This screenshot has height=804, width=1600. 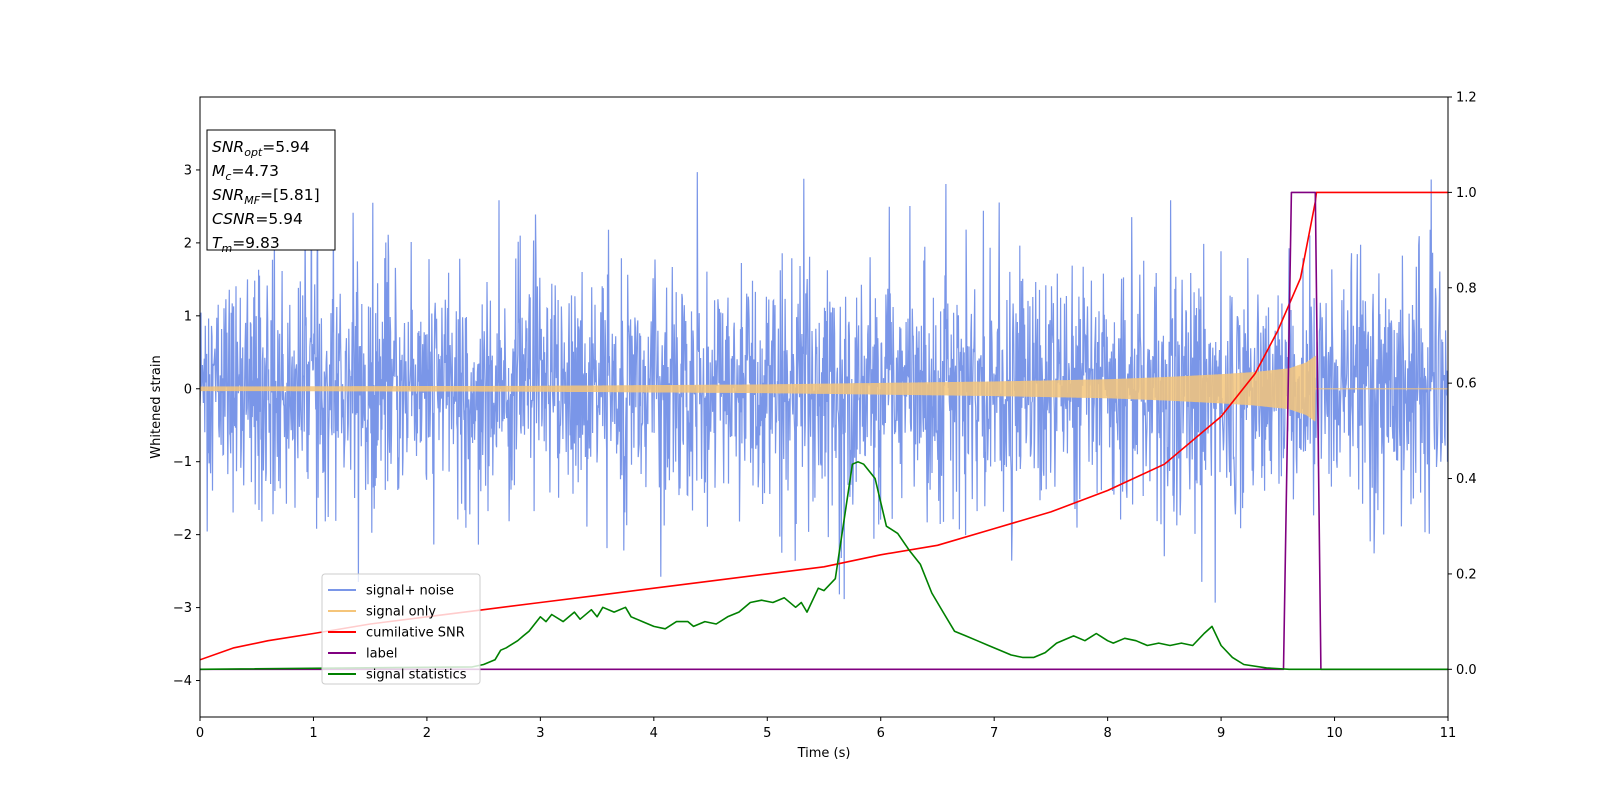 What do you see at coordinates (410, 591) in the screenshot?
I see `legend-label: signal+ noise` at bounding box center [410, 591].